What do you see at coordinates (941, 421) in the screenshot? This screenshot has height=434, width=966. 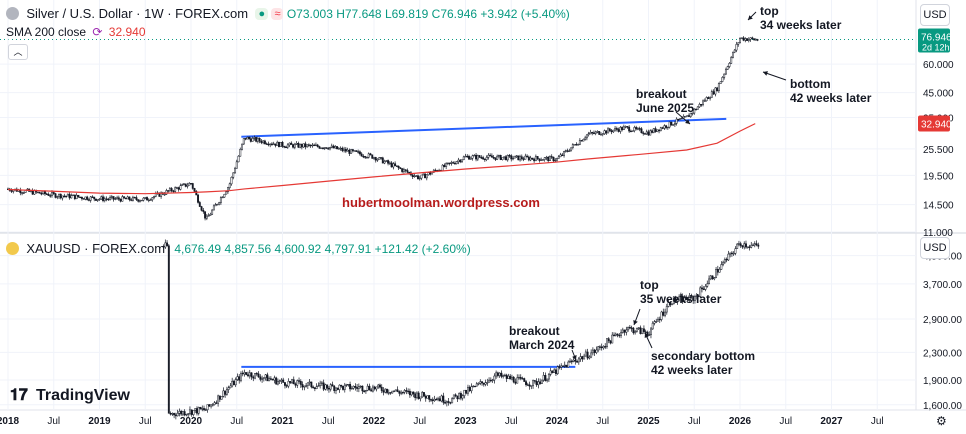 I see `settings-gear-icon: ⚙` at bounding box center [941, 421].